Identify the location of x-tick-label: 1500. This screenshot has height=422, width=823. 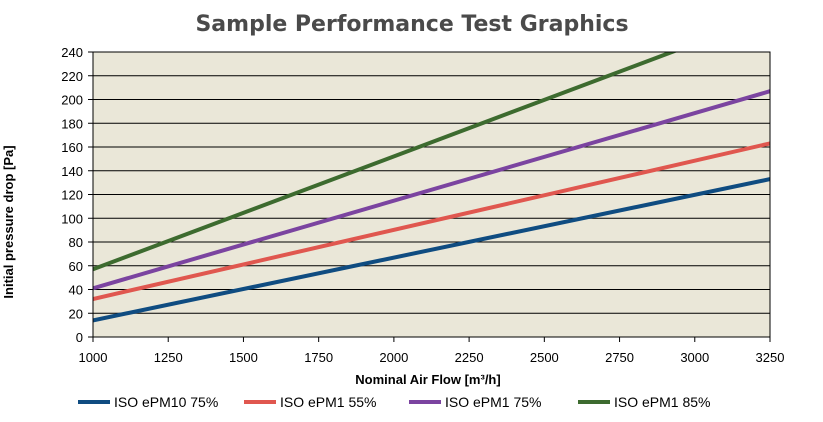
(243, 357).